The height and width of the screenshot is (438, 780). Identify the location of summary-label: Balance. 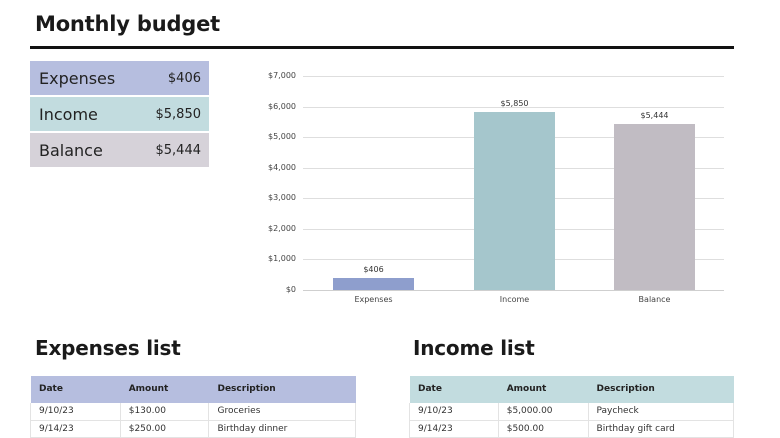
(71, 150).